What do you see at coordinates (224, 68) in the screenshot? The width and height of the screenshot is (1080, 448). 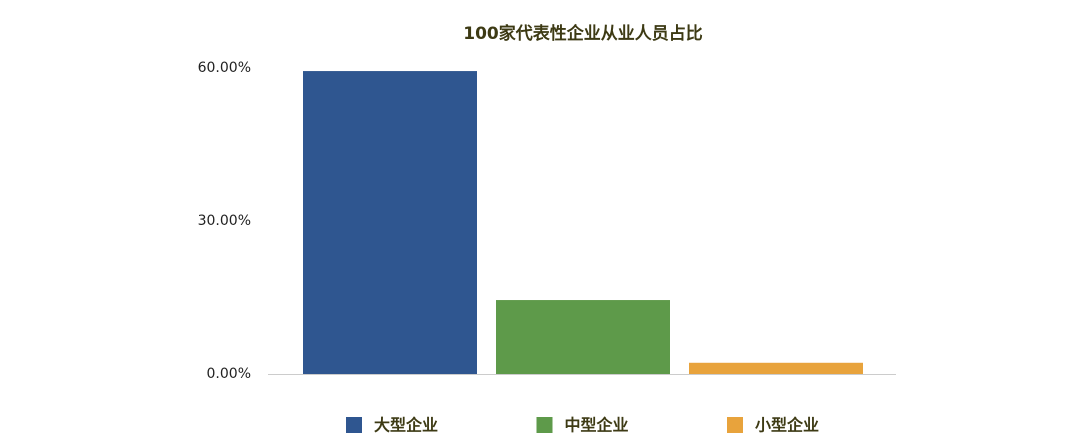 I see `y-tick-label: 60.00%` at bounding box center [224, 68].